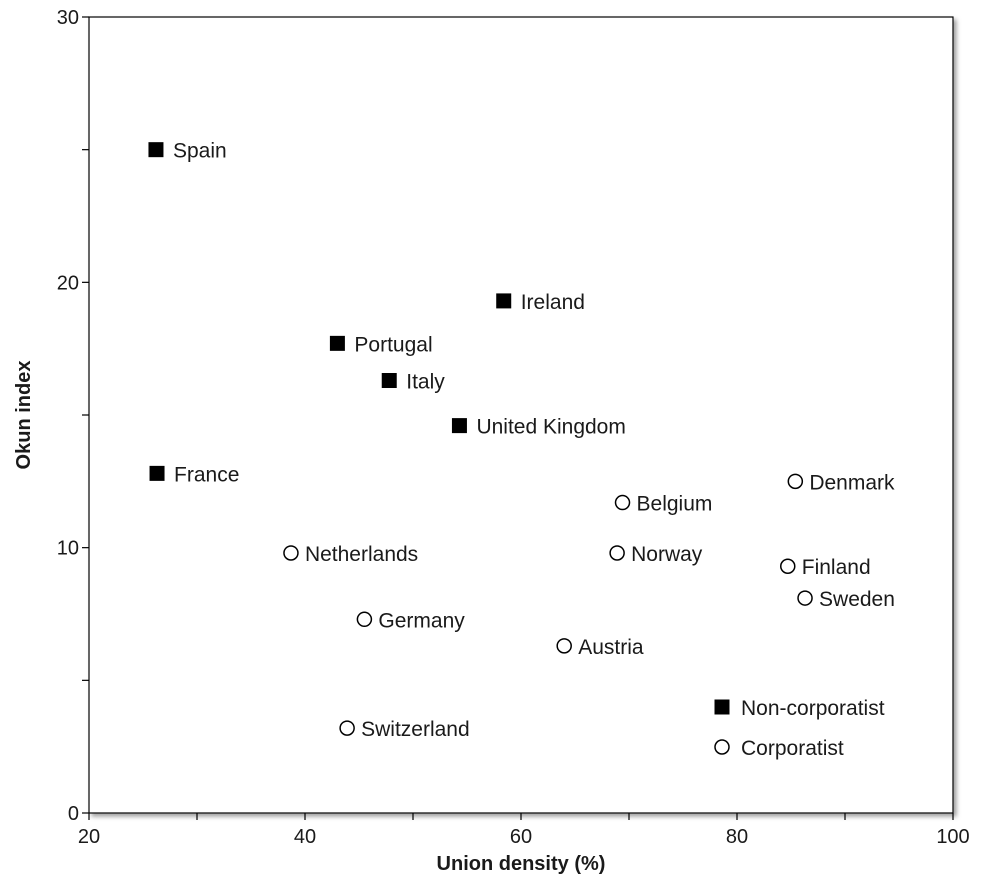 The height and width of the screenshot is (889, 982). What do you see at coordinates (952, 837) in the screenshot?
I see `x-tick-label: 100` at bounding box center [952, 837].